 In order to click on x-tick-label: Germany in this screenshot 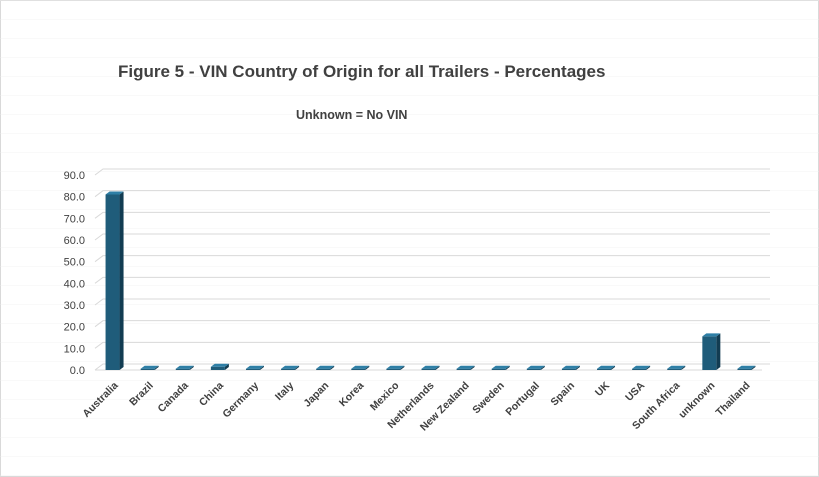, I will do `click(240, 400)`.